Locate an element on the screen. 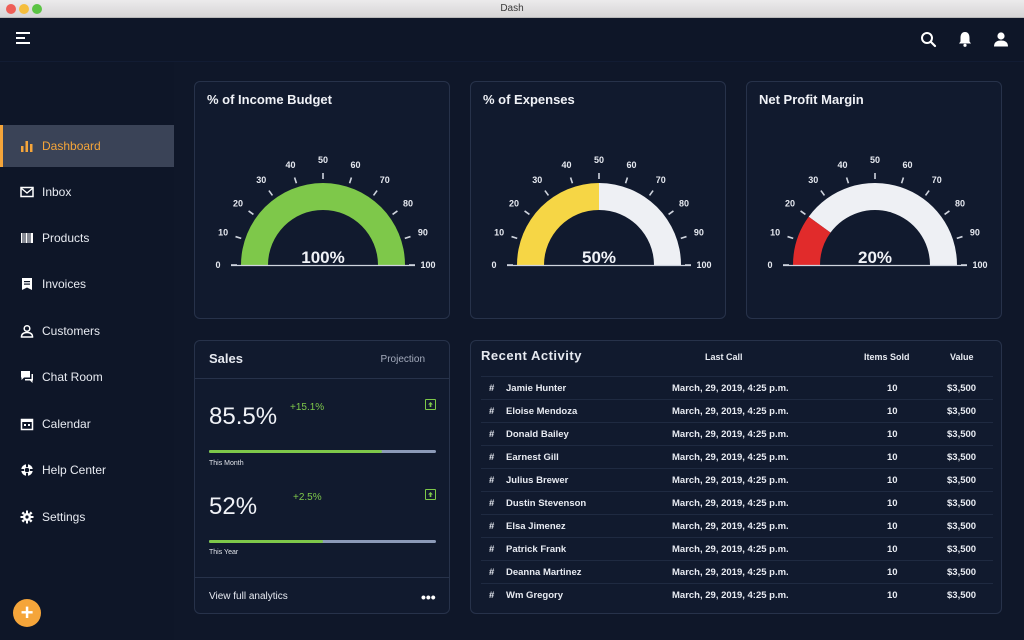  sidebar-item-customers: Customers is located at coordinates (87, 331).